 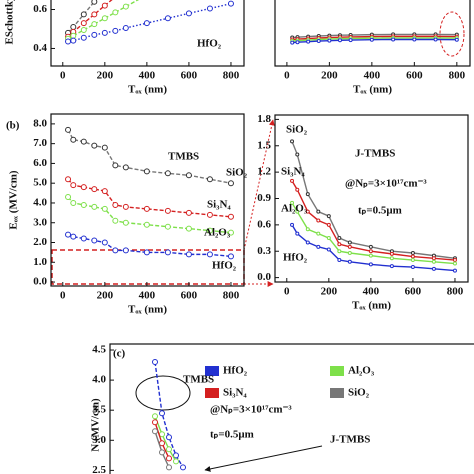 I want to click on annotation: J-TMBS, so click(x=375, y=154).